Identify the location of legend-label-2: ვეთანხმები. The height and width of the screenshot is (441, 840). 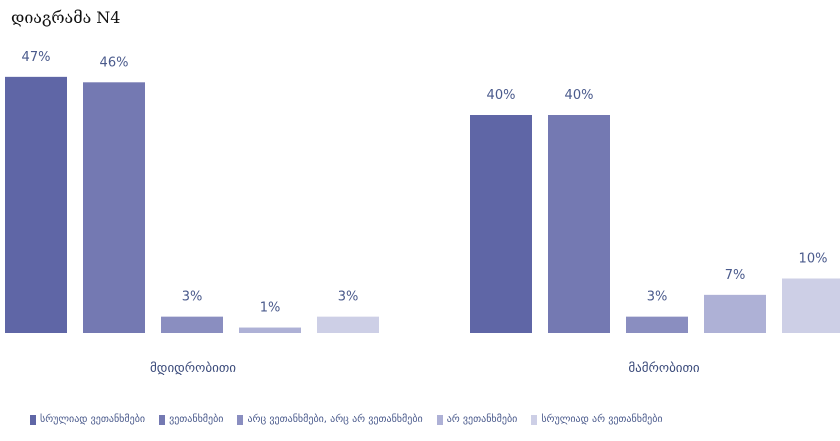
(196, 419).